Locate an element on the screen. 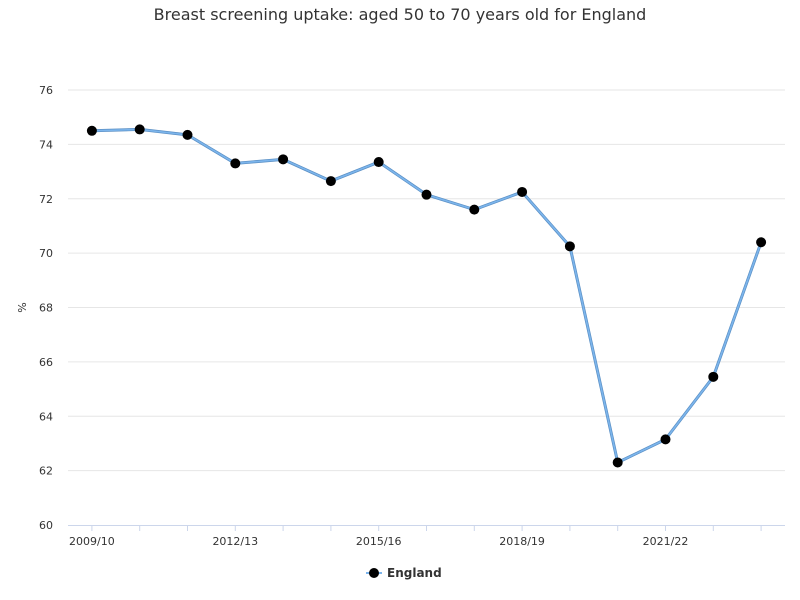 The image size is (800, 600). y-tick-label: 76 is located at coordinates (46, 90).